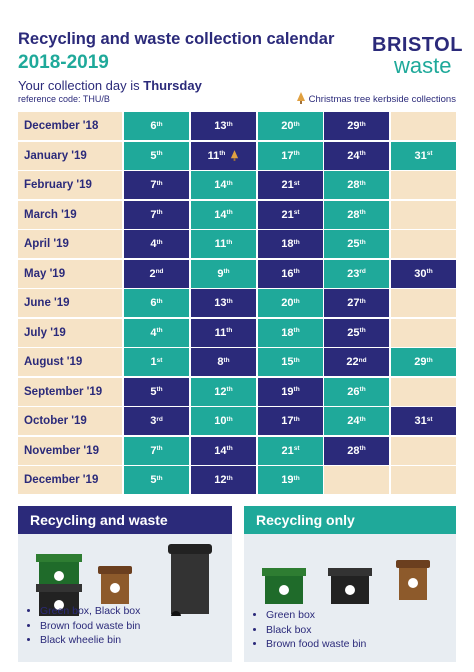 Image resolution: width=474 pixels, height=672 pixels. Describe the element at coordinates (153, 332) in the screenshot. I see `day-number: 4` at that location.